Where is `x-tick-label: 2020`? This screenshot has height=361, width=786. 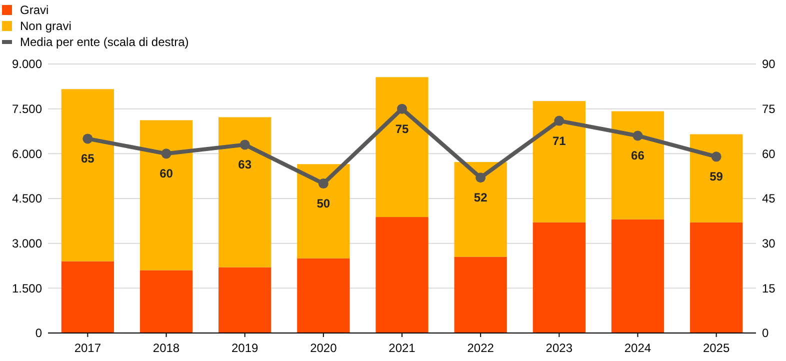 x-tick-label: 2020 is located at coordinates (324, 348).